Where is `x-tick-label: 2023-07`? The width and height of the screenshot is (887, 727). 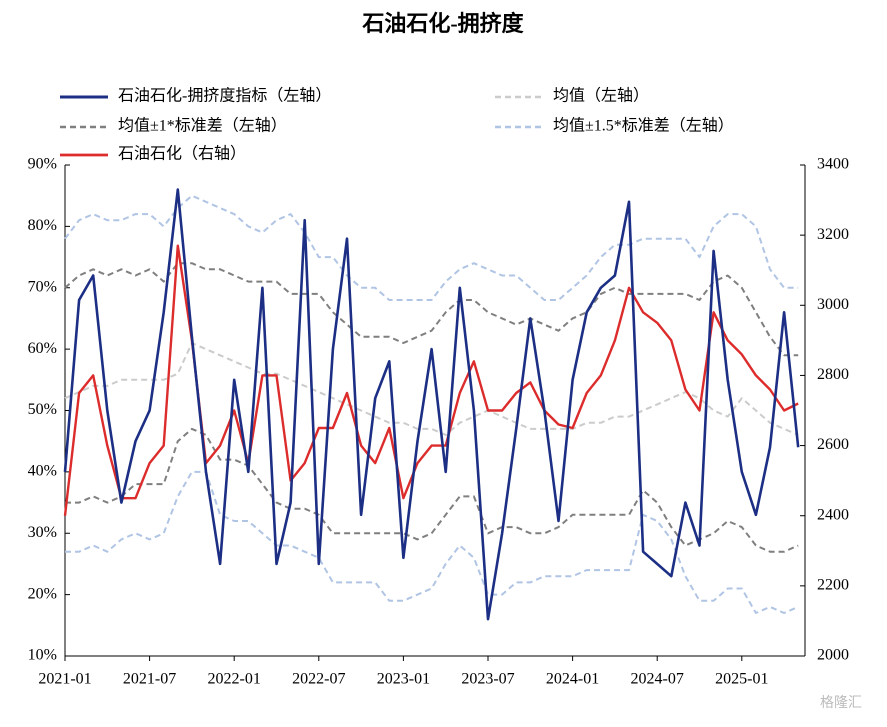
x-tick-label: 2023-07 is located at coordinates (487, 679).